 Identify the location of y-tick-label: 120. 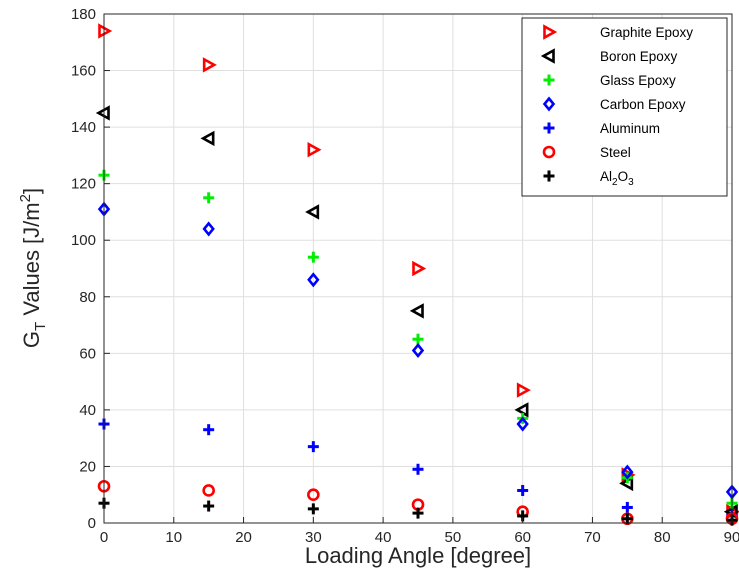
(83, 184).